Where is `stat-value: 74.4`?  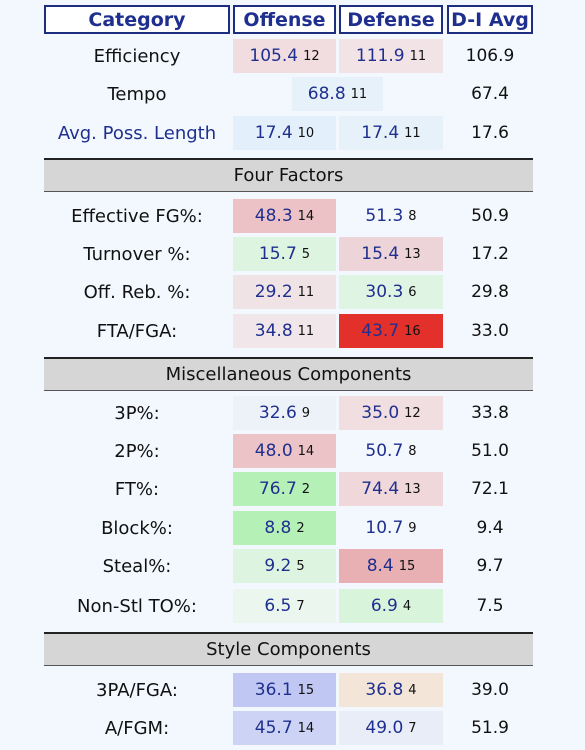
stat-value: 74.4 is located at coordinates (380, 489).